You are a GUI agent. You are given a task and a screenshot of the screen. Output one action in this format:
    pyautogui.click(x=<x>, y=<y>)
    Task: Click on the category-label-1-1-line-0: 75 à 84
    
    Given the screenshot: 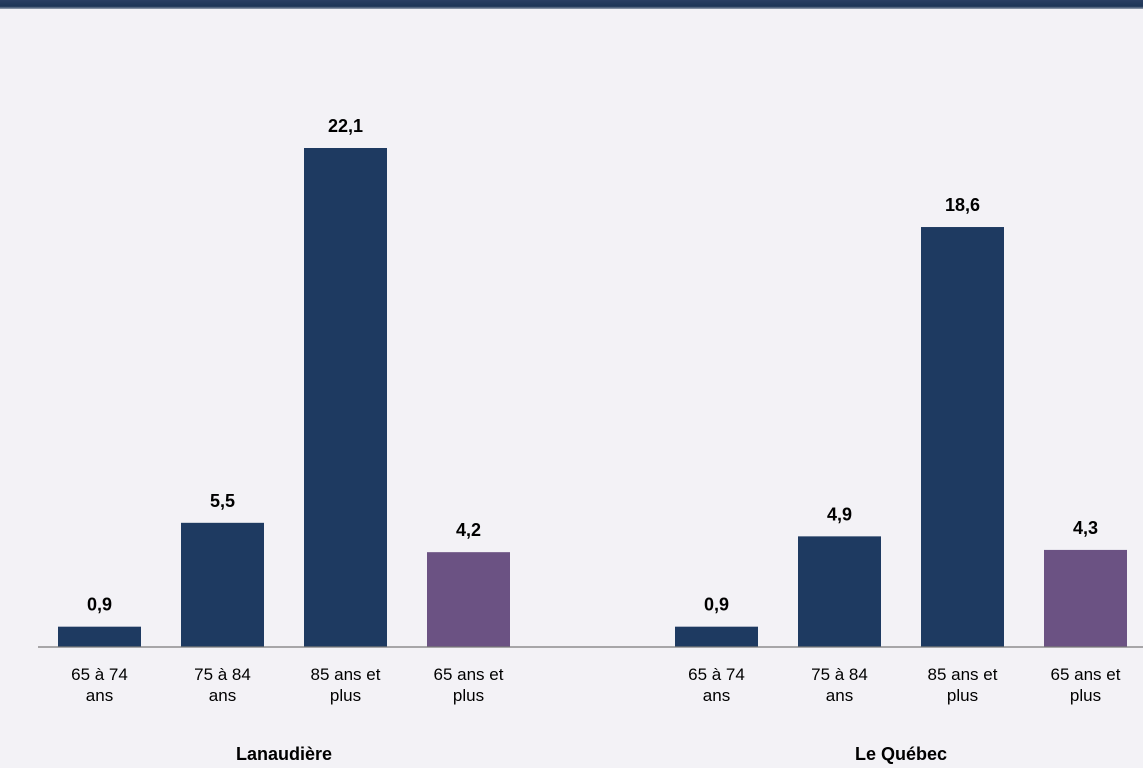 What is the action you would take?
    pyautogui.click(x=839, y=674)
    